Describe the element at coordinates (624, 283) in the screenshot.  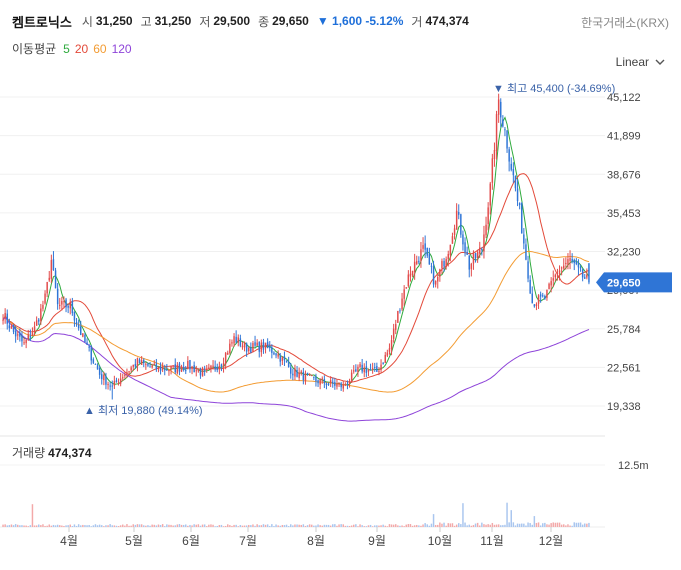
I see `current-price-label: 29,650` at that location.